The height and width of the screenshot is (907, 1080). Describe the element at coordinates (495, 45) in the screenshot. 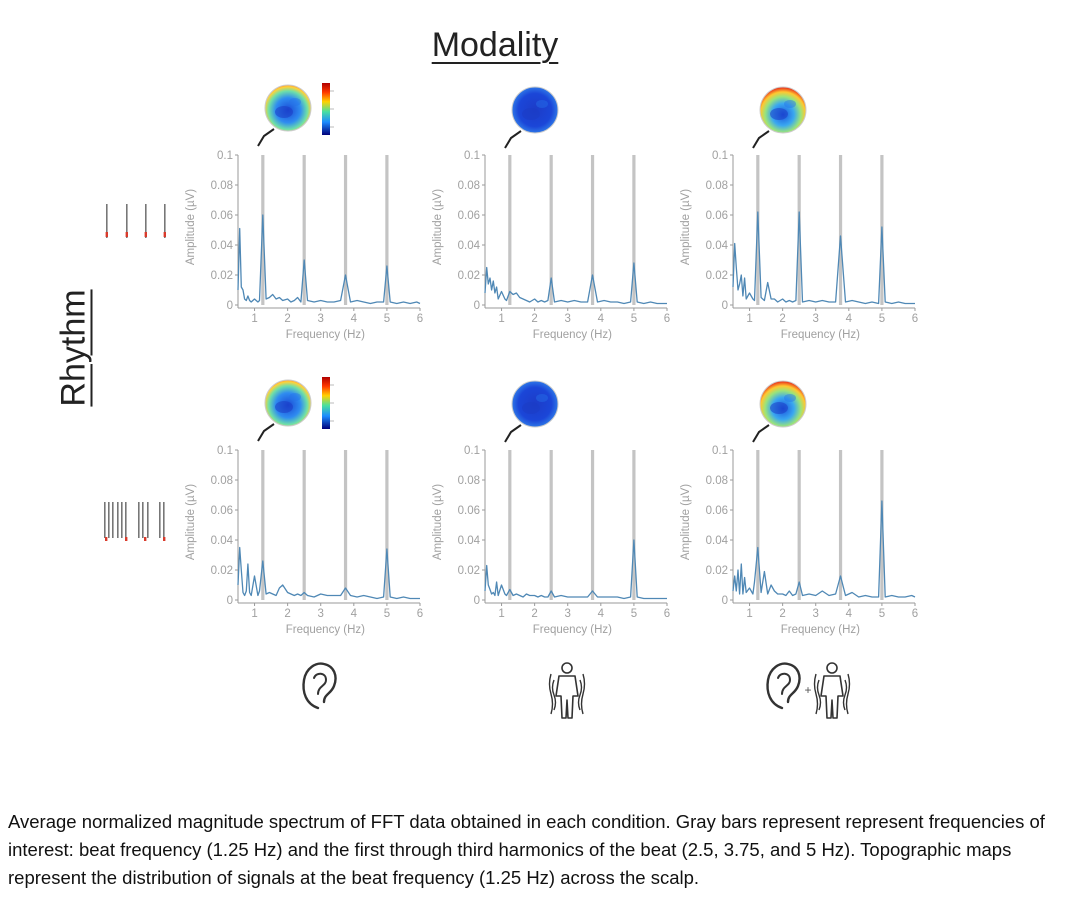

I see `modality-heading: Modality` at that location.